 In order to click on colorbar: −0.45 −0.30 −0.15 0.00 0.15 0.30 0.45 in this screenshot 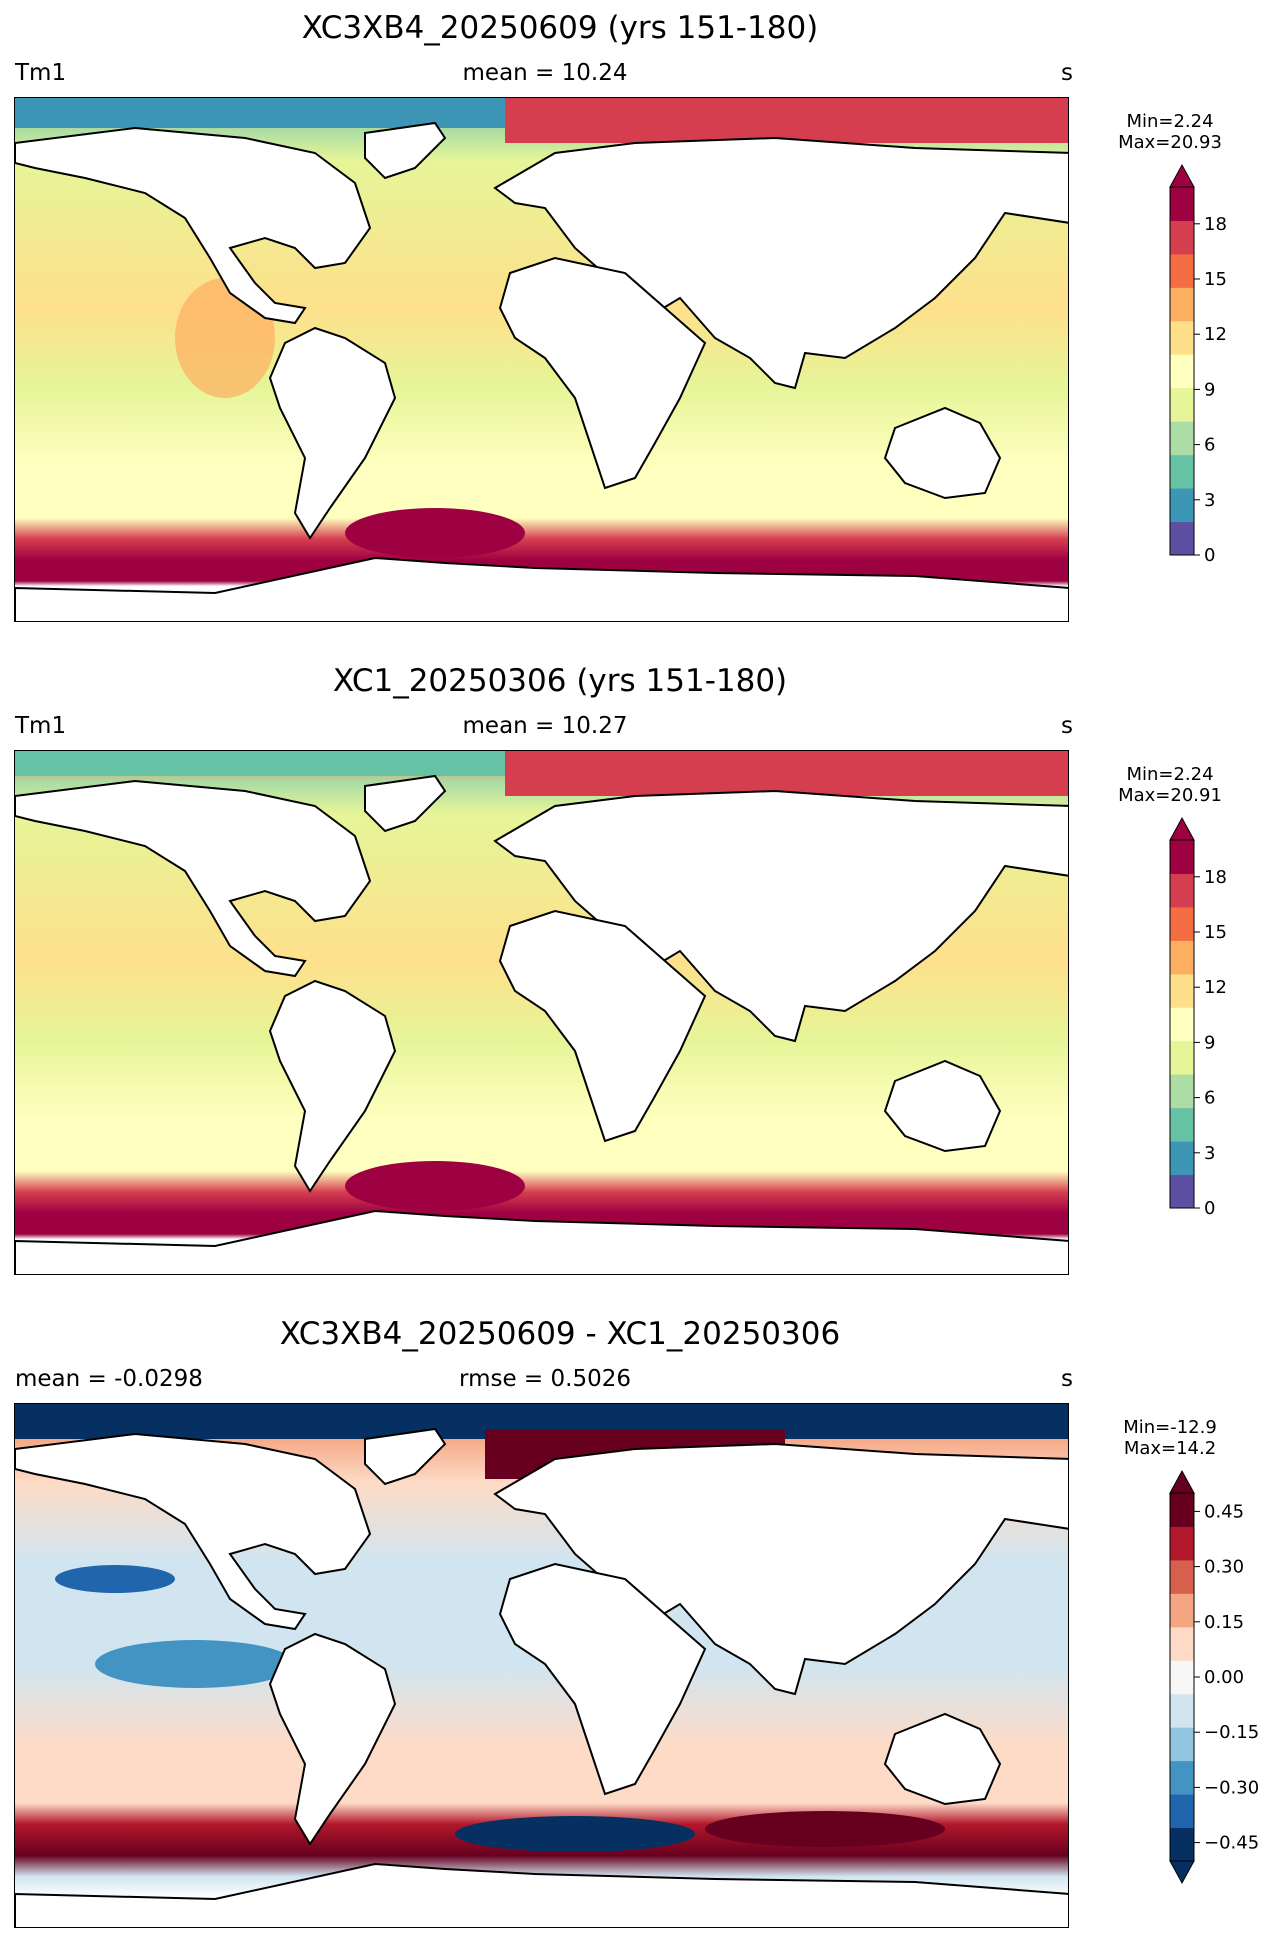, I will do `click(1205, 1680)`.